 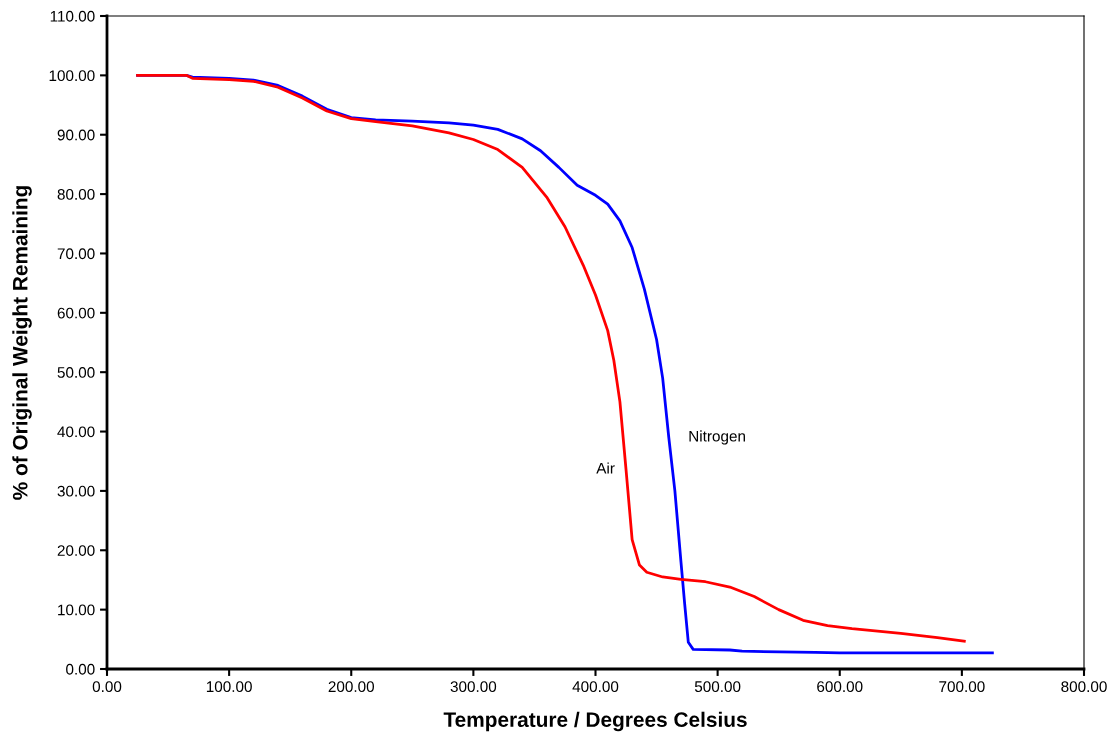 What do you see at coordinates (22, 343) in the screenshot?
I see `y-axis-title: % of Original Weight Remaining` at bounding box center [22, 343].